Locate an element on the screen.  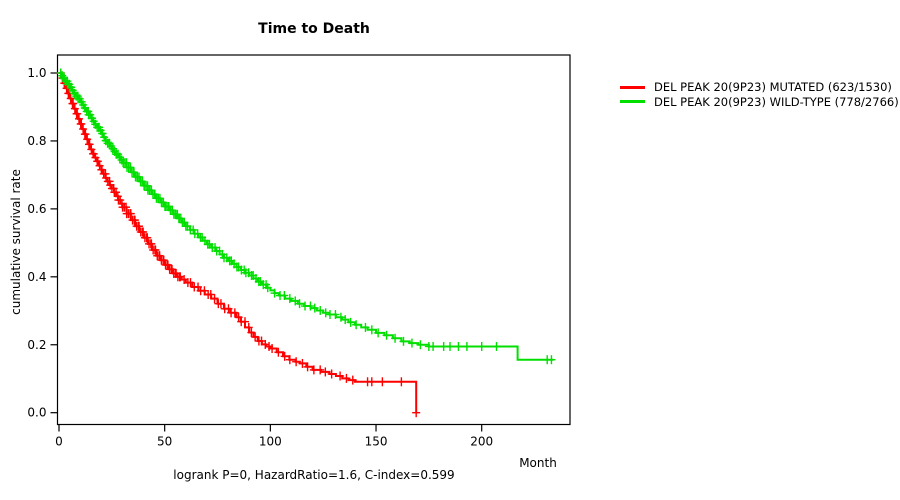
x-tick-label: 200 is located at coordinates (481, 442).